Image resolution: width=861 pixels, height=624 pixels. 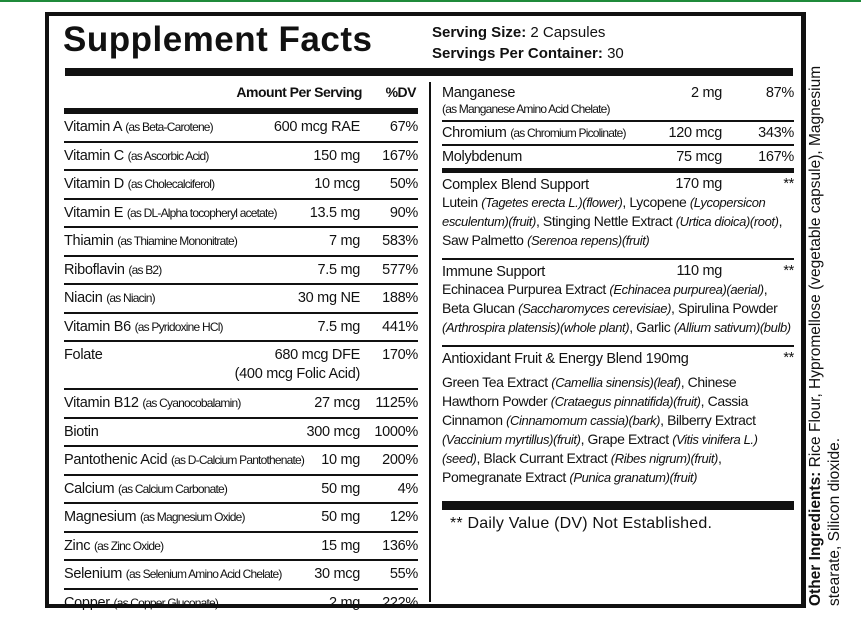 What do you see at coordinates (396, 431) in the screenshot?
I see `nutrient-dv: 1000%` at bounding box center [396, 431].